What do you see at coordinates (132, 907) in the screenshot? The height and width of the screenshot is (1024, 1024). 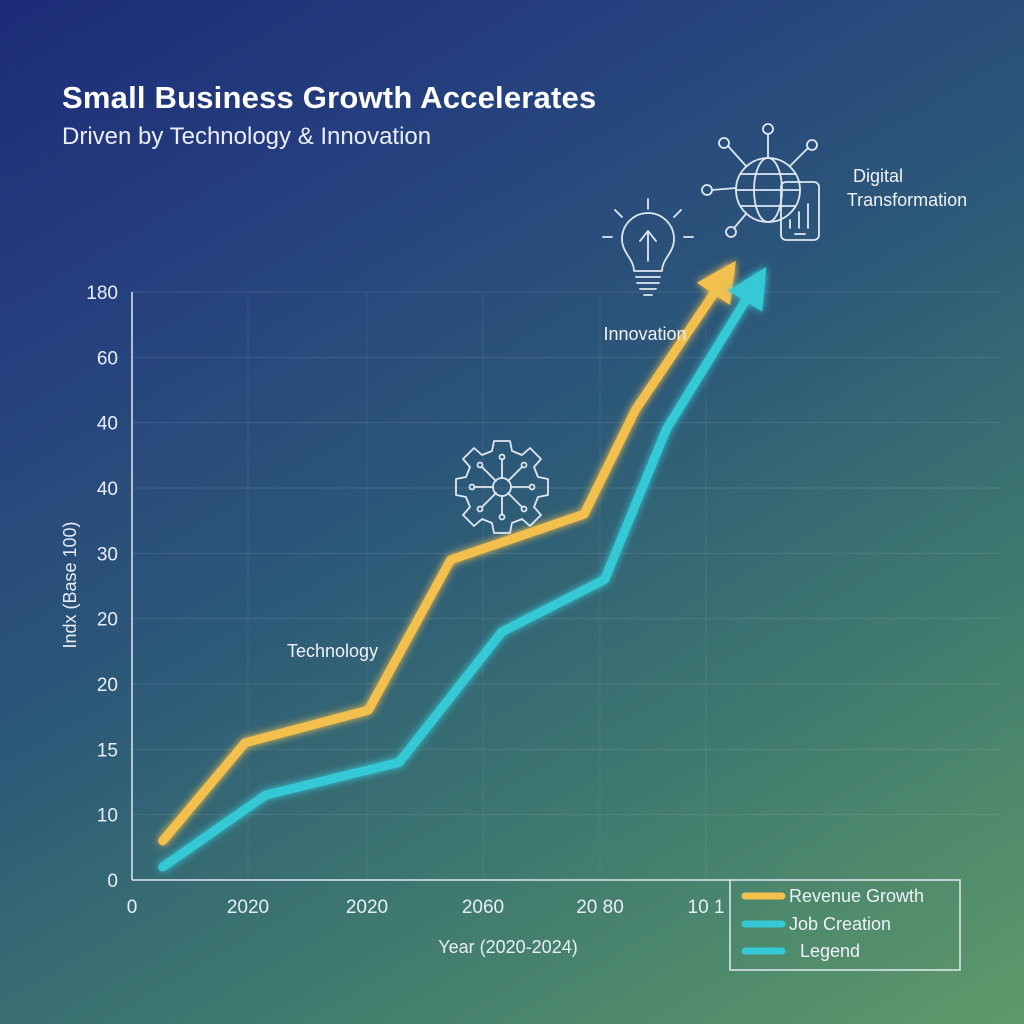 I see `x-tick-label: 0` at bounding box center [132, 907].